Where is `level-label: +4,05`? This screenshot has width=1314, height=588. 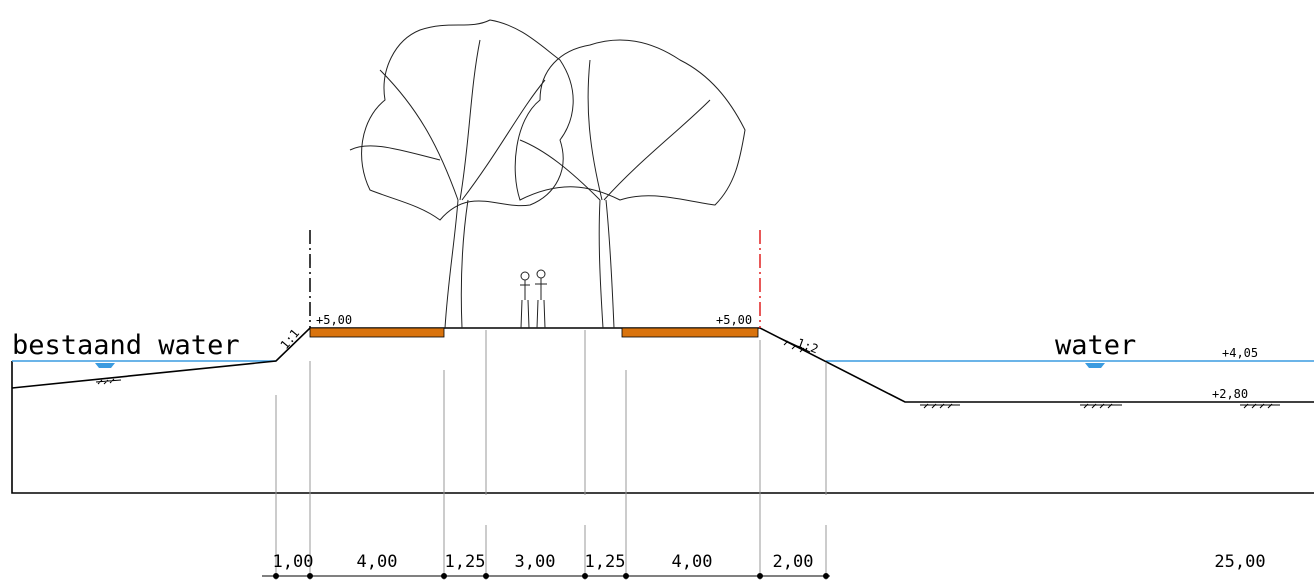
level-label: +4,05 is located at coordinates (1240, 353).